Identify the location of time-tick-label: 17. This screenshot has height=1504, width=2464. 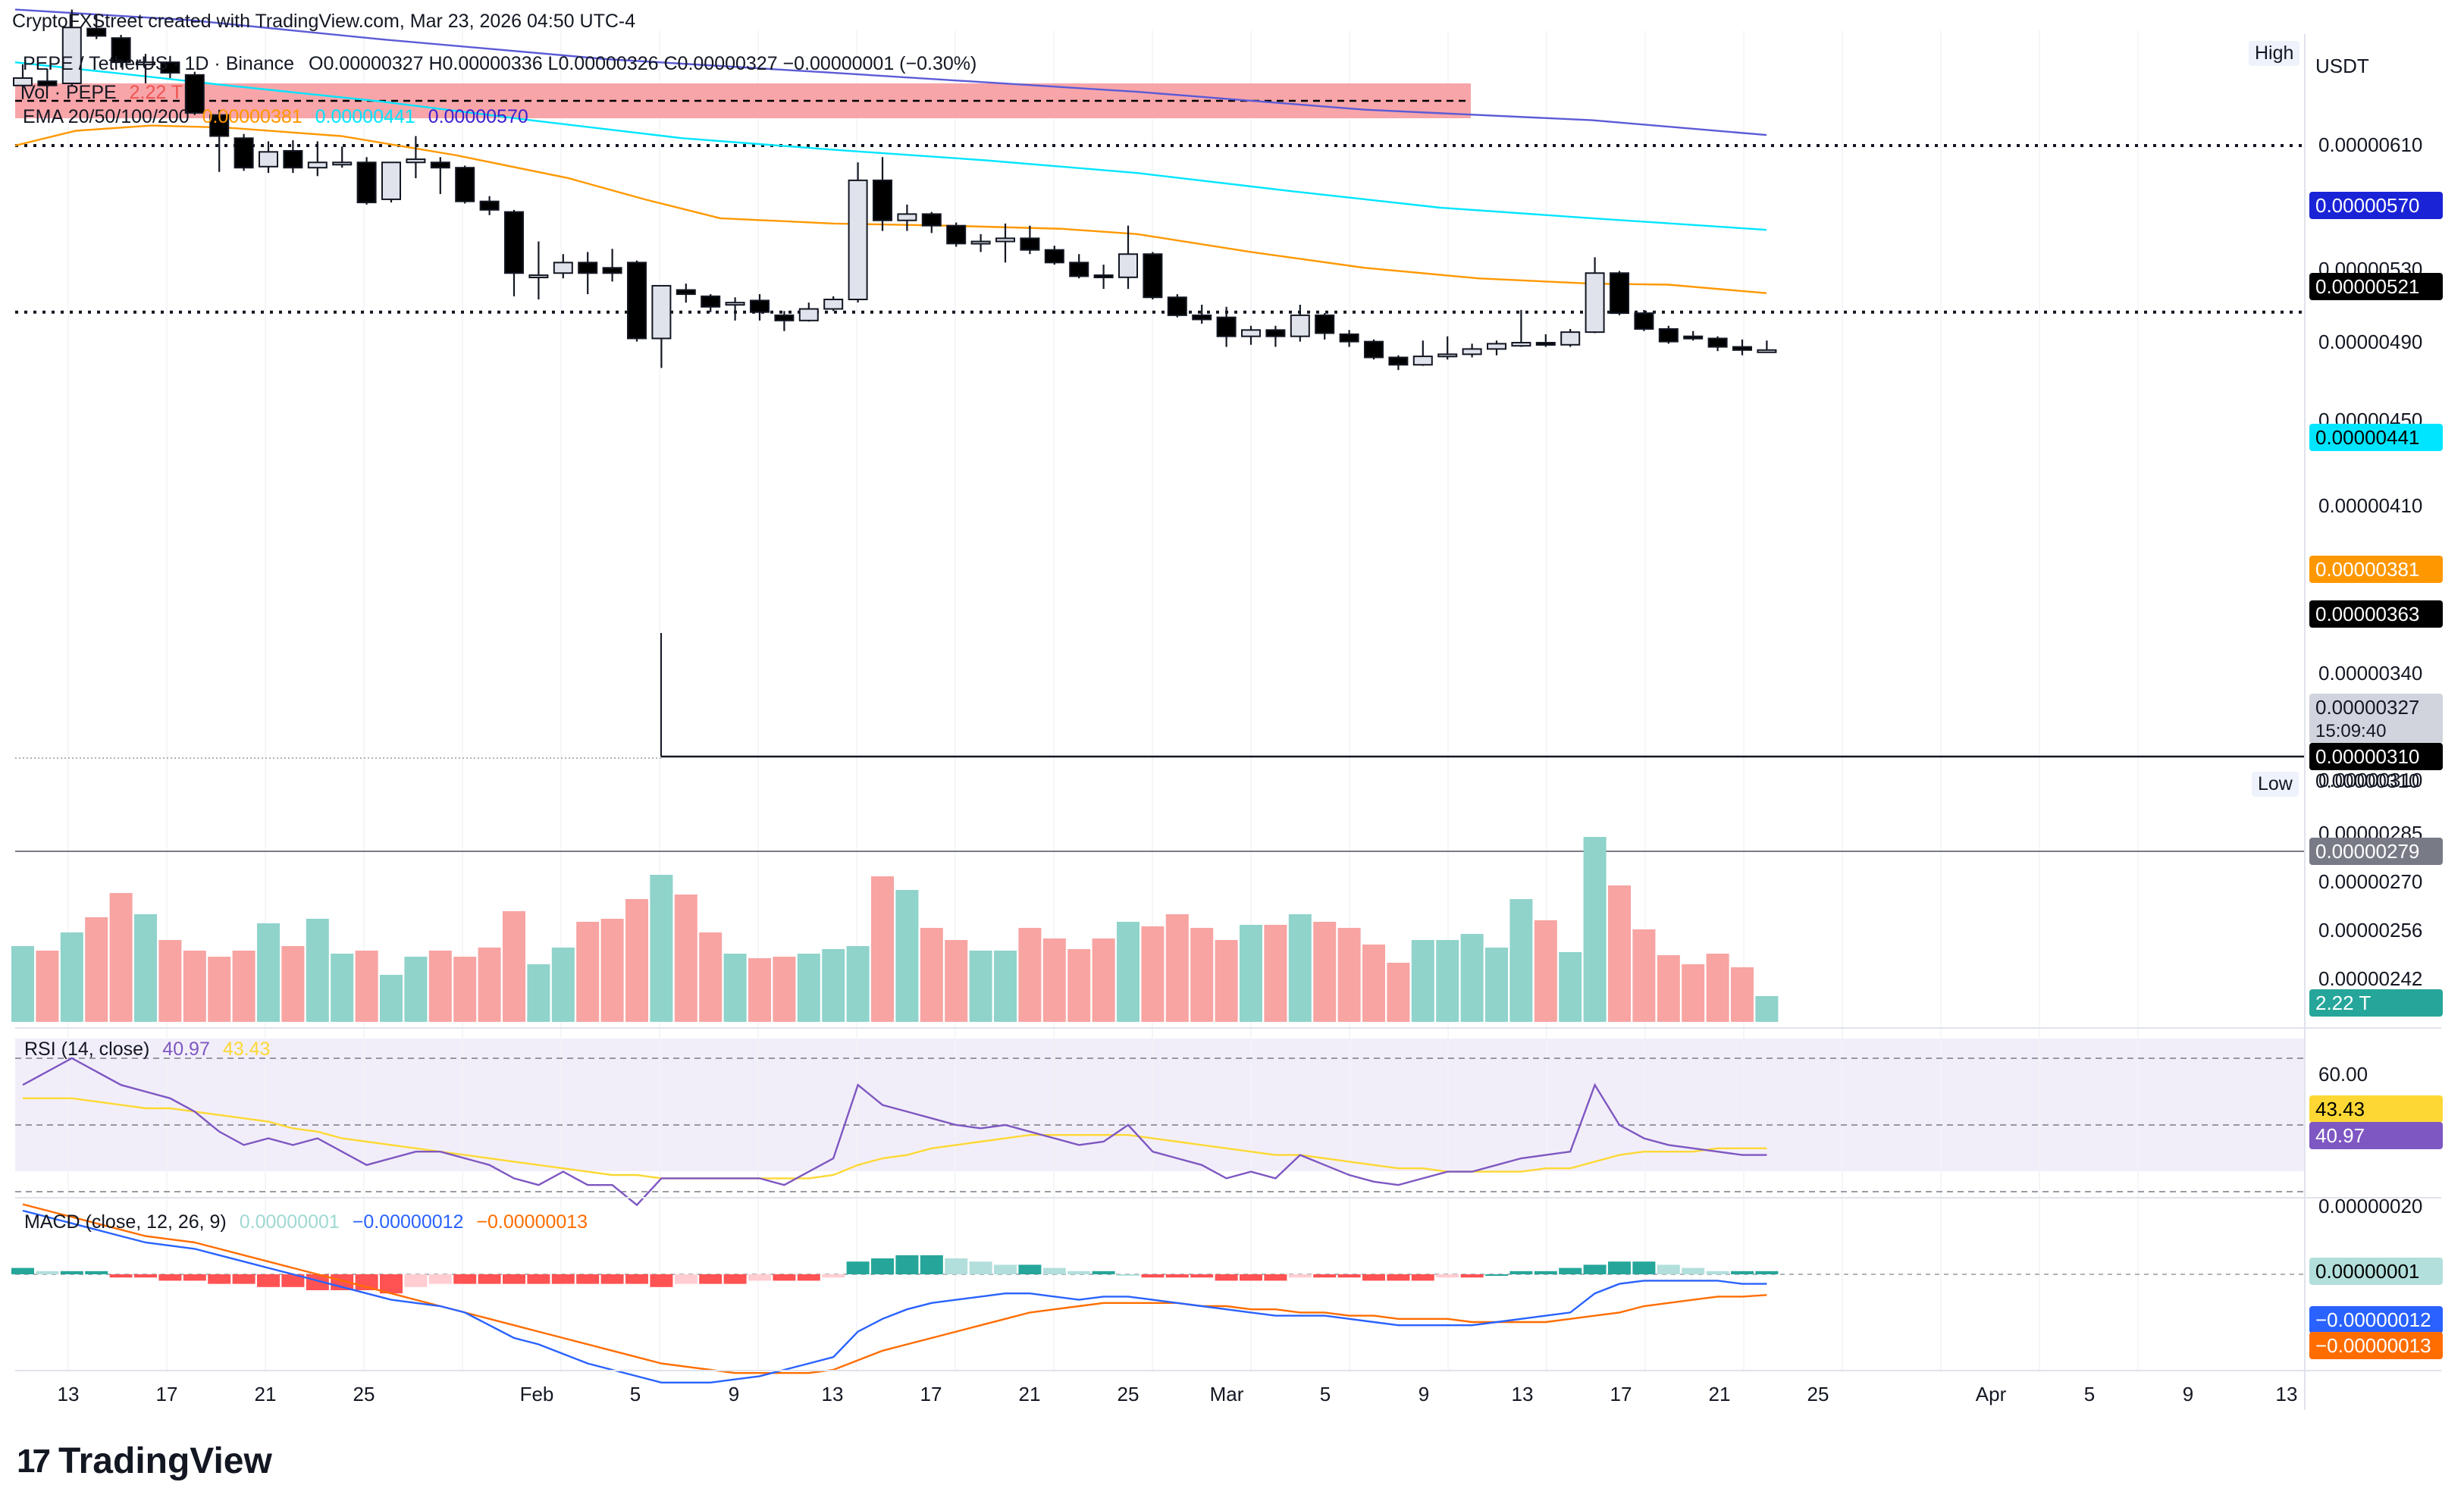
(1621, 1394).